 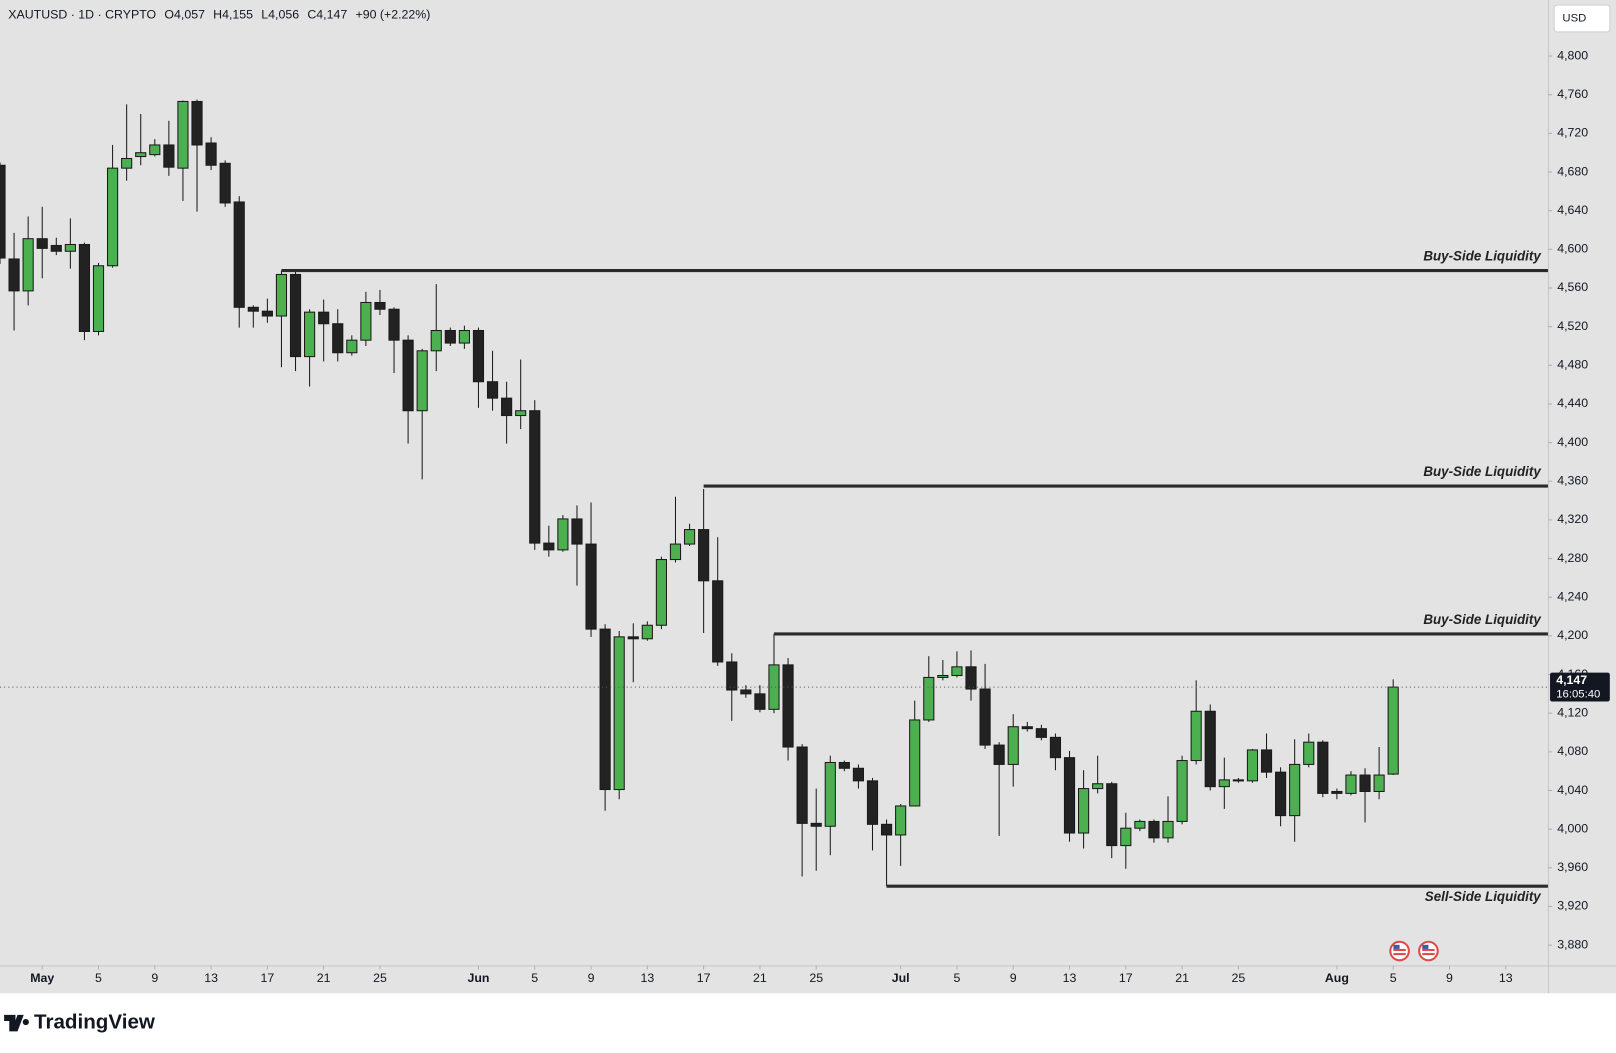 I want to click on x-tick-label: Aug, so click(x=1337, y=978).